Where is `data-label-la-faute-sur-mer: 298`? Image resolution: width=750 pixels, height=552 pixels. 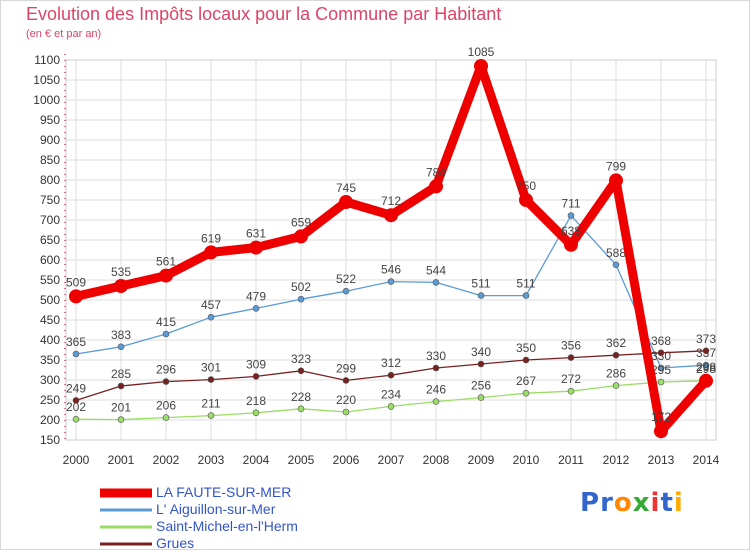
data-label-la-faute-sur-mer: 298 is located at coordinates (706, 367).